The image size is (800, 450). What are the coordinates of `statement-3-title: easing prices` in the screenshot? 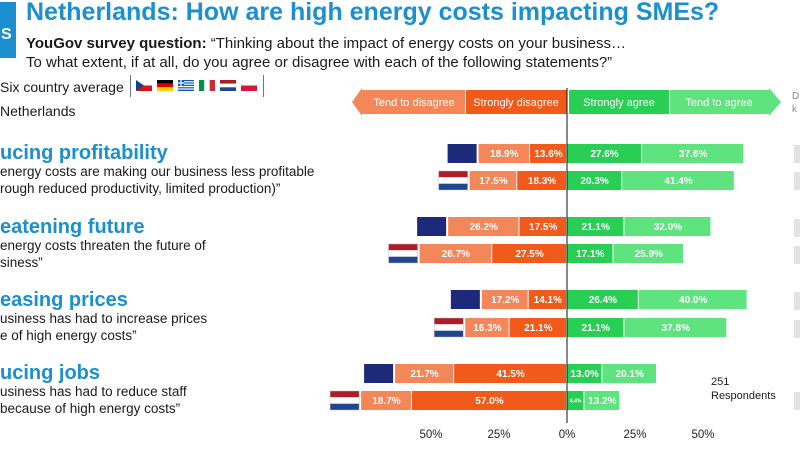 It's located at (64, 300).